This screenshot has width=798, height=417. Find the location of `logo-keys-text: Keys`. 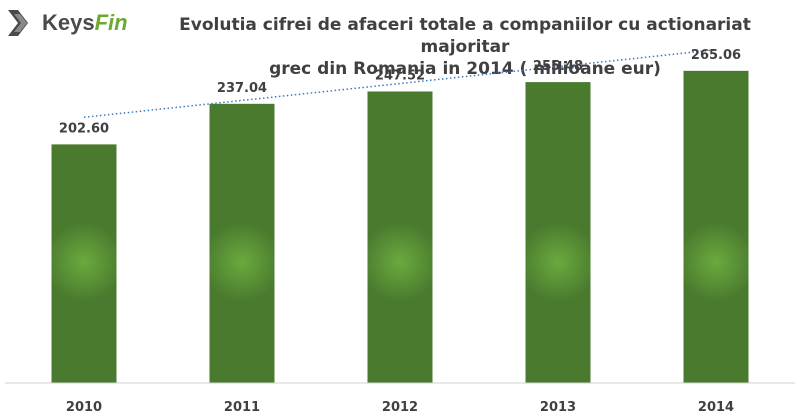

logo-keys-text: Keys is located at coordinates (68, 22).